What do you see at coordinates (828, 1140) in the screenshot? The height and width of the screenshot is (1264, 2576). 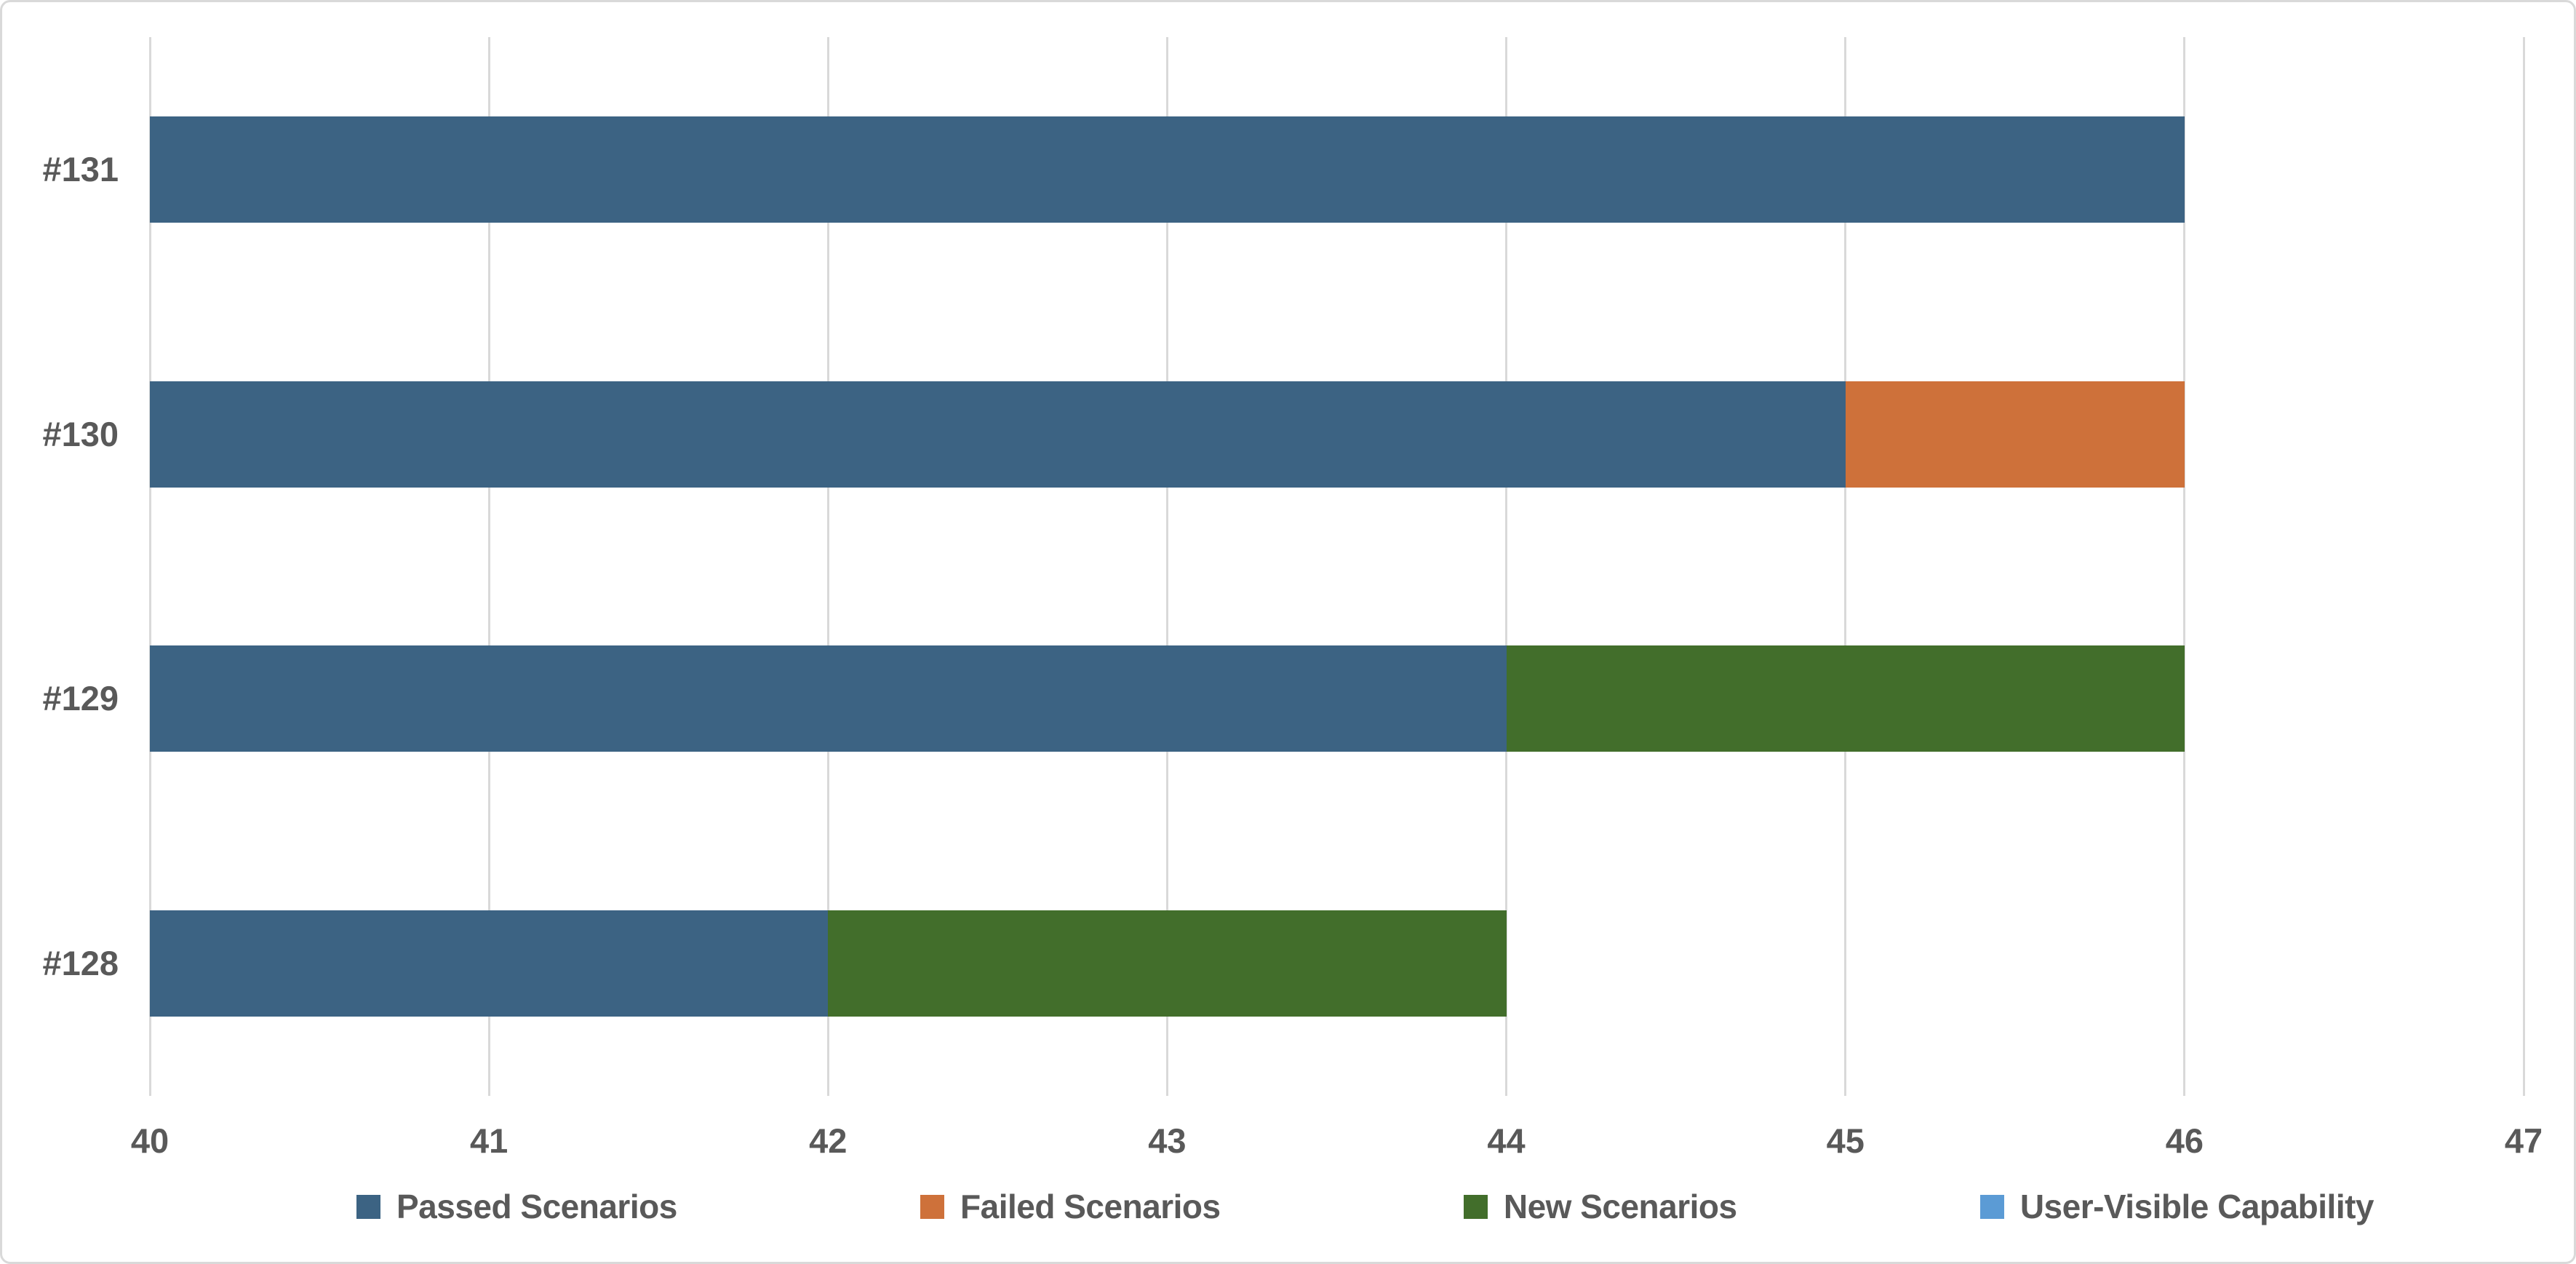 I see `x-axis-tick-label: 42` at bounding box center [828, 1140].